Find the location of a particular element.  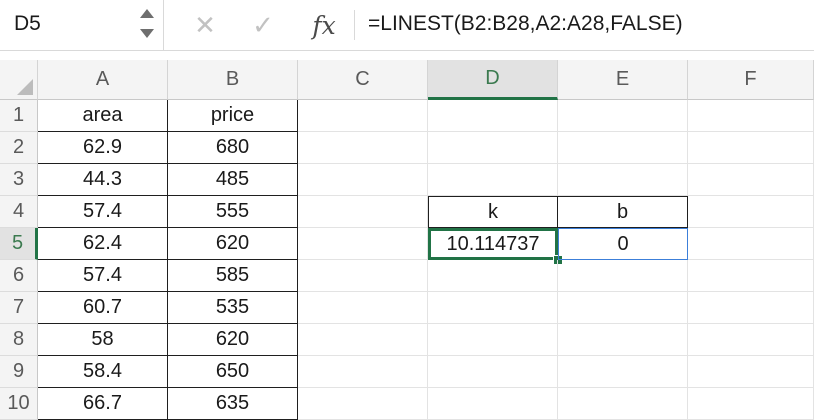

cell-d9 is located at coordinates (493, 372).